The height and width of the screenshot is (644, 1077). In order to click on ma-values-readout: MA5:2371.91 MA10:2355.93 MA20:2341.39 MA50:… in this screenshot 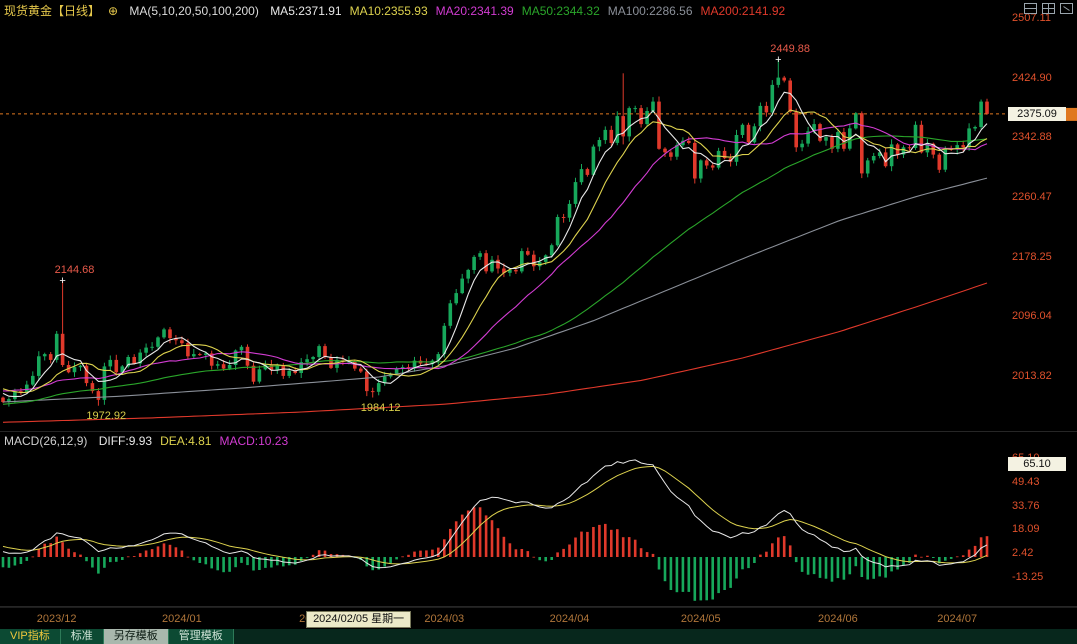, I will do `click(531, 11)`.